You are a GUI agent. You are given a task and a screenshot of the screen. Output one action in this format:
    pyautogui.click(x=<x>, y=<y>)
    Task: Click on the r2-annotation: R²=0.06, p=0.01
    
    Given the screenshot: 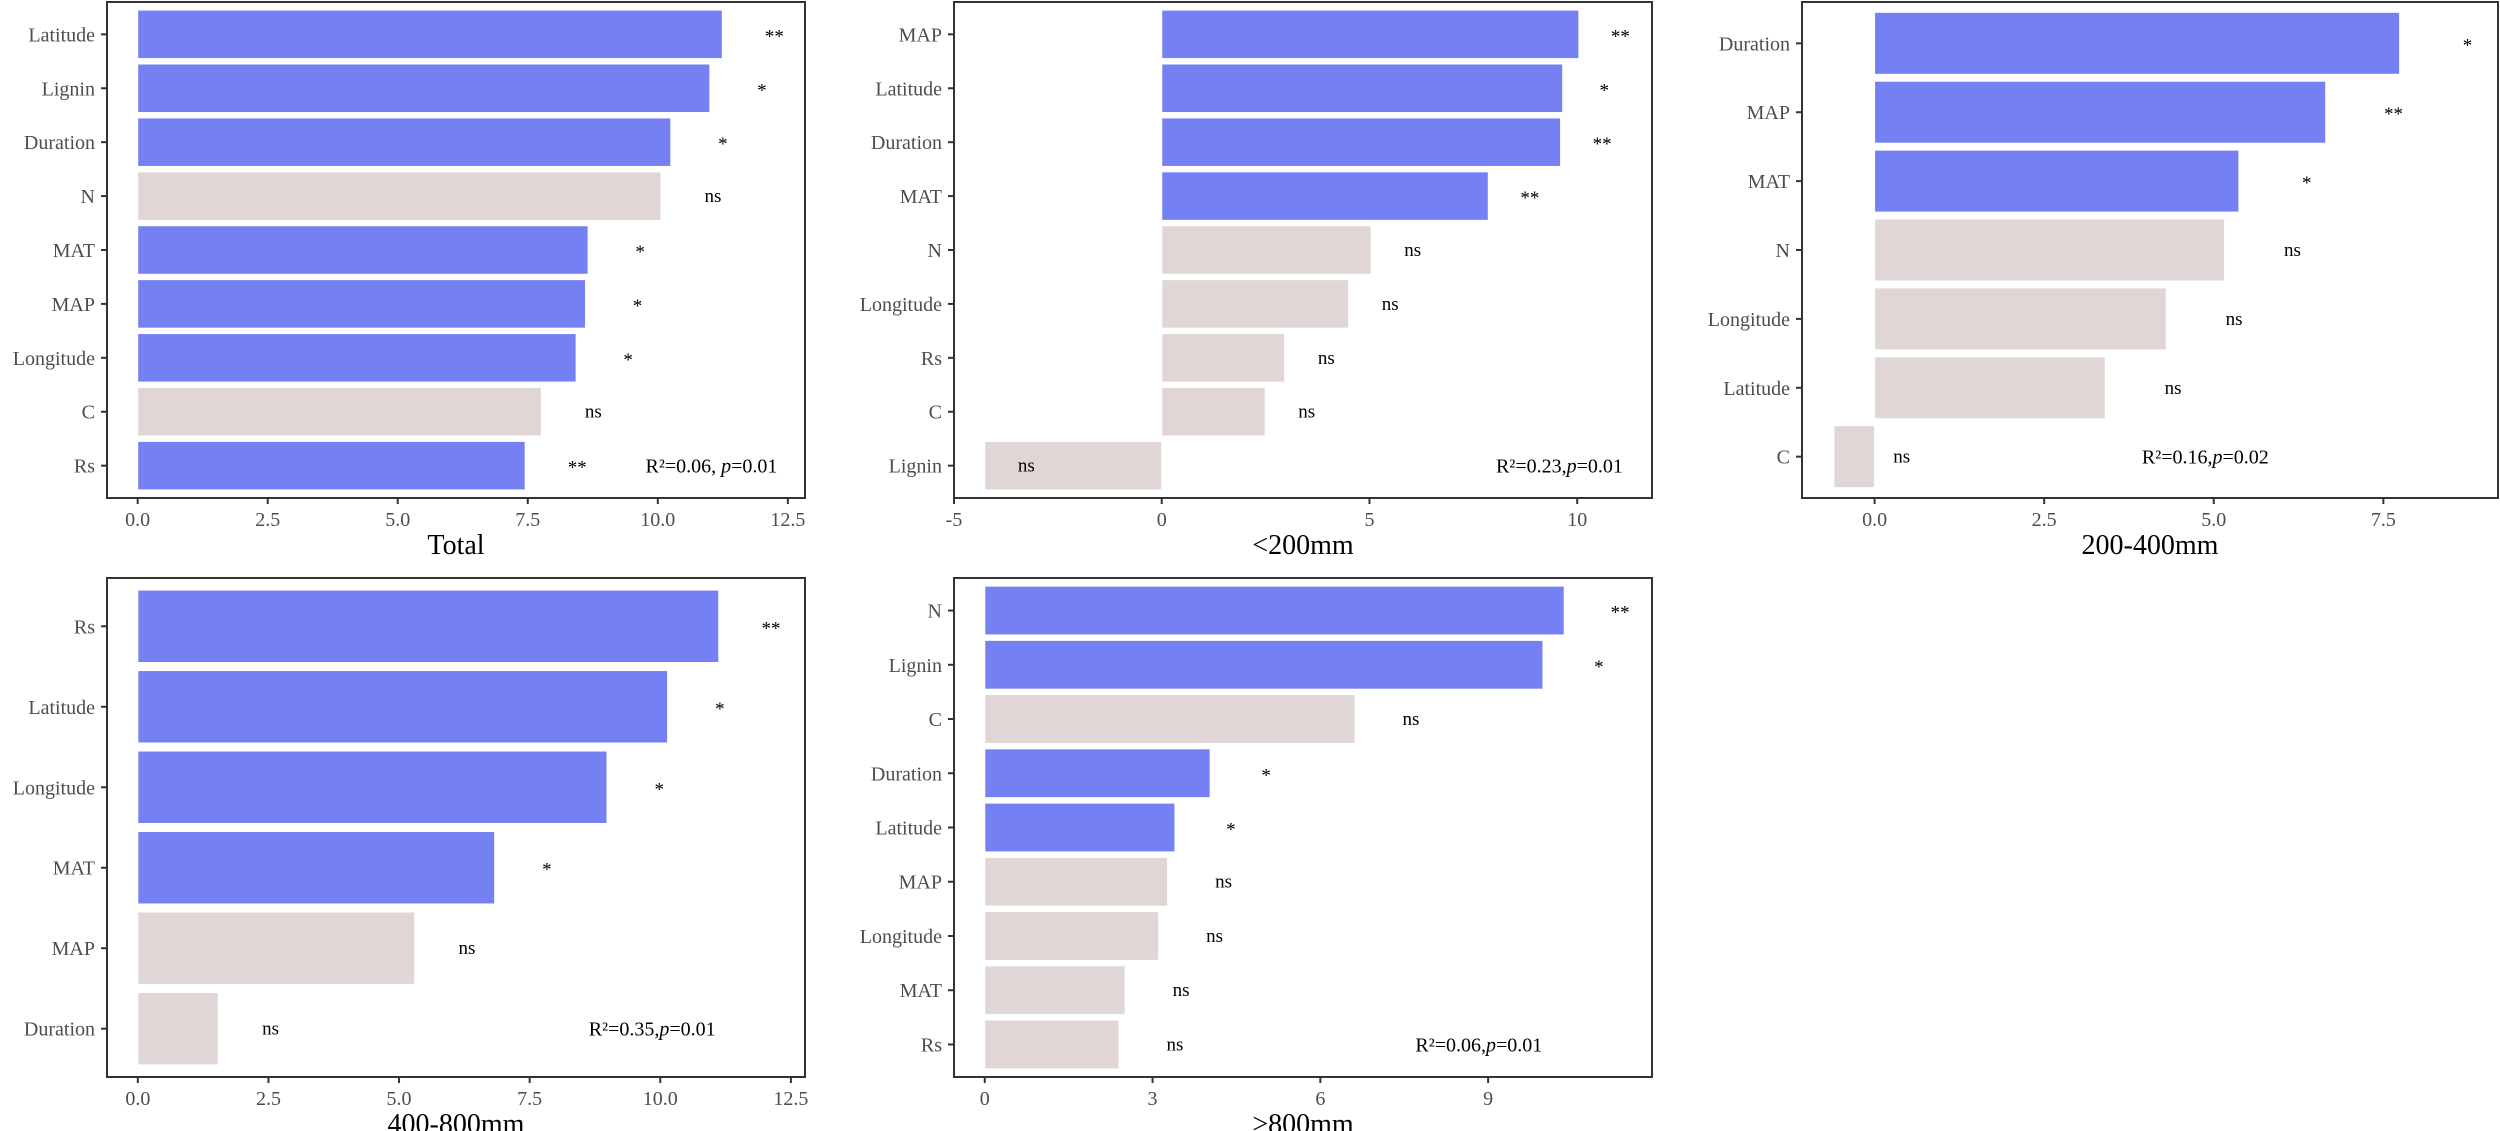 What is the action you would take?
    pyautogui.click(x=712, y=467)
    